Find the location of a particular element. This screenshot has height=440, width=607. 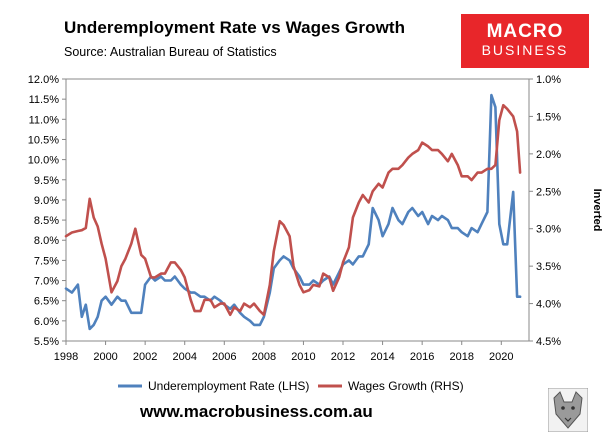

x-tick-label: 2020 is located at coordinates (501, 357).